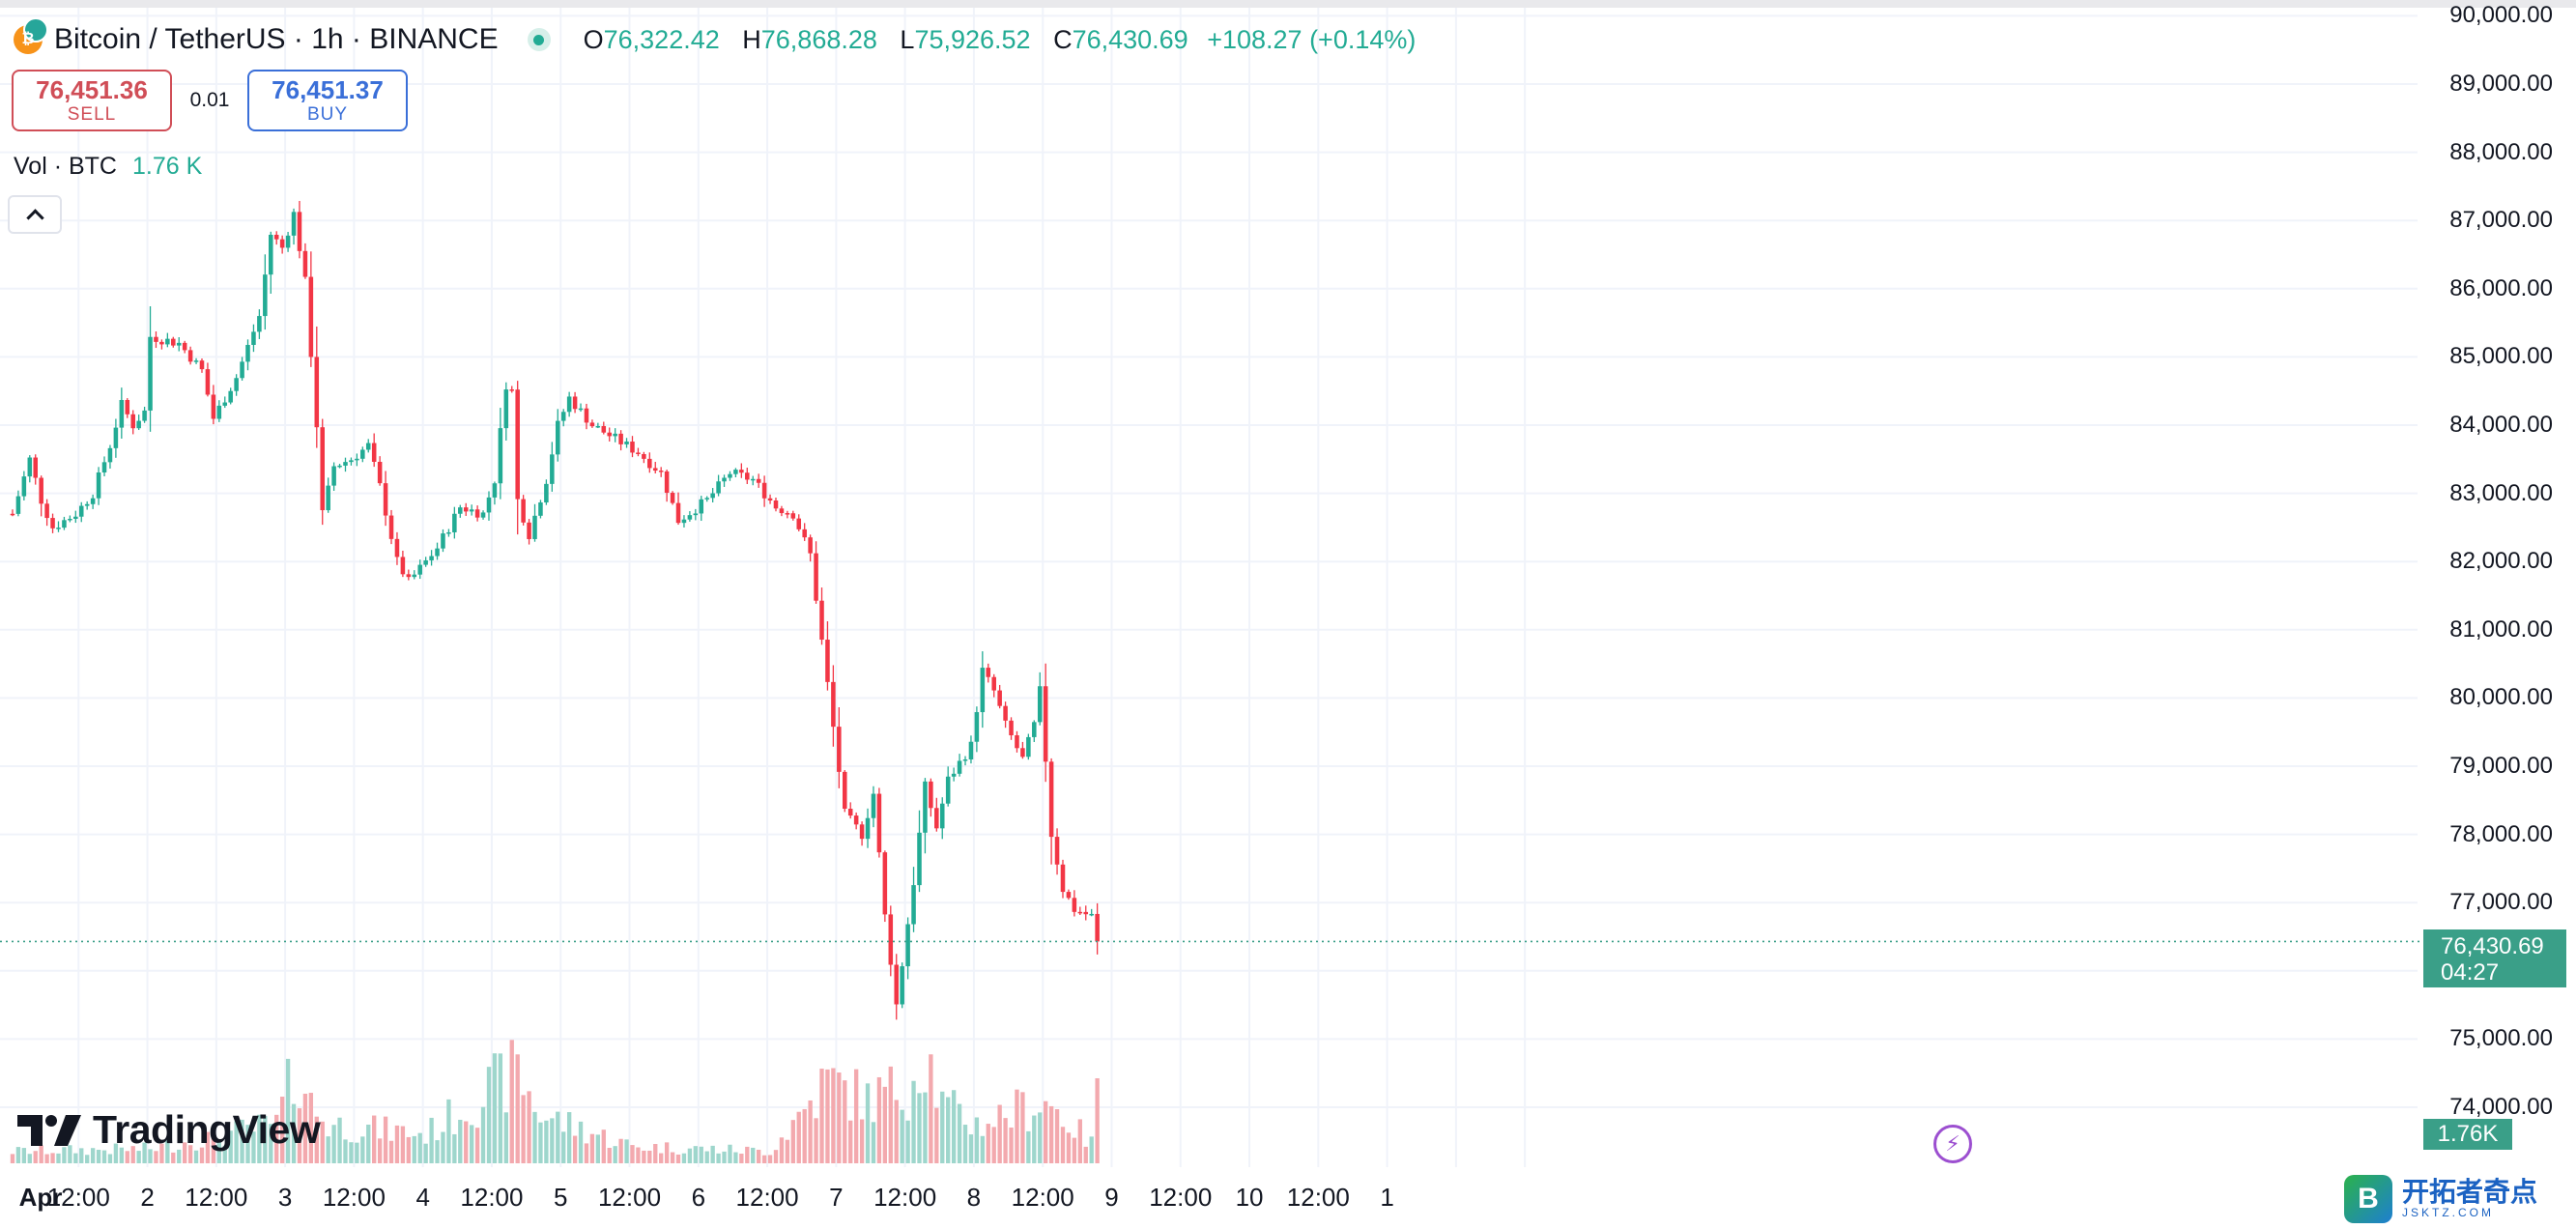  Describe the element at coordinates (328, 100) in the screenshot. I see `buy-button: 76,451.37 BUY` at that location.